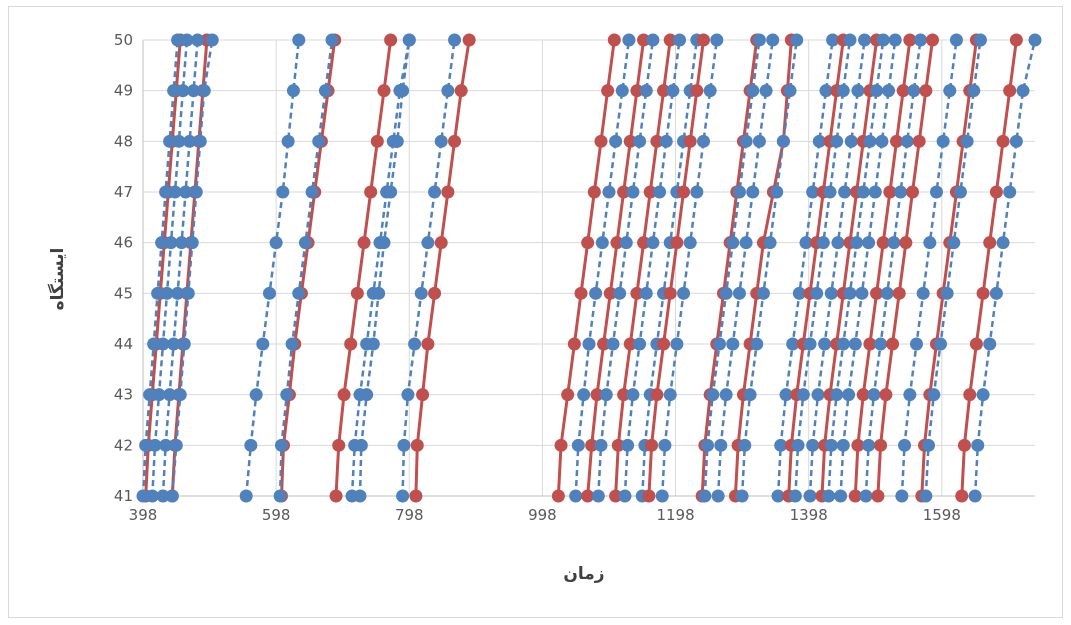 This screenshot has height=625, width=1071. Describe the element at coordinates (123, 395) in the screenshot. I see `y-tick-label: 43` at that location.